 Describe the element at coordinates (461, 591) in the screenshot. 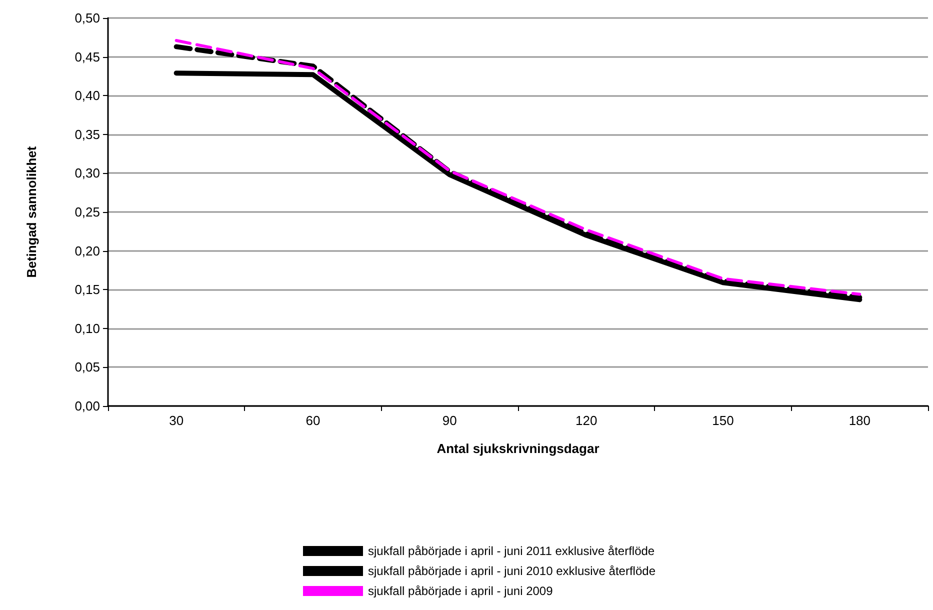

I see `legend-label: sjukfall påbörjade i april - juni 2009` at that location.